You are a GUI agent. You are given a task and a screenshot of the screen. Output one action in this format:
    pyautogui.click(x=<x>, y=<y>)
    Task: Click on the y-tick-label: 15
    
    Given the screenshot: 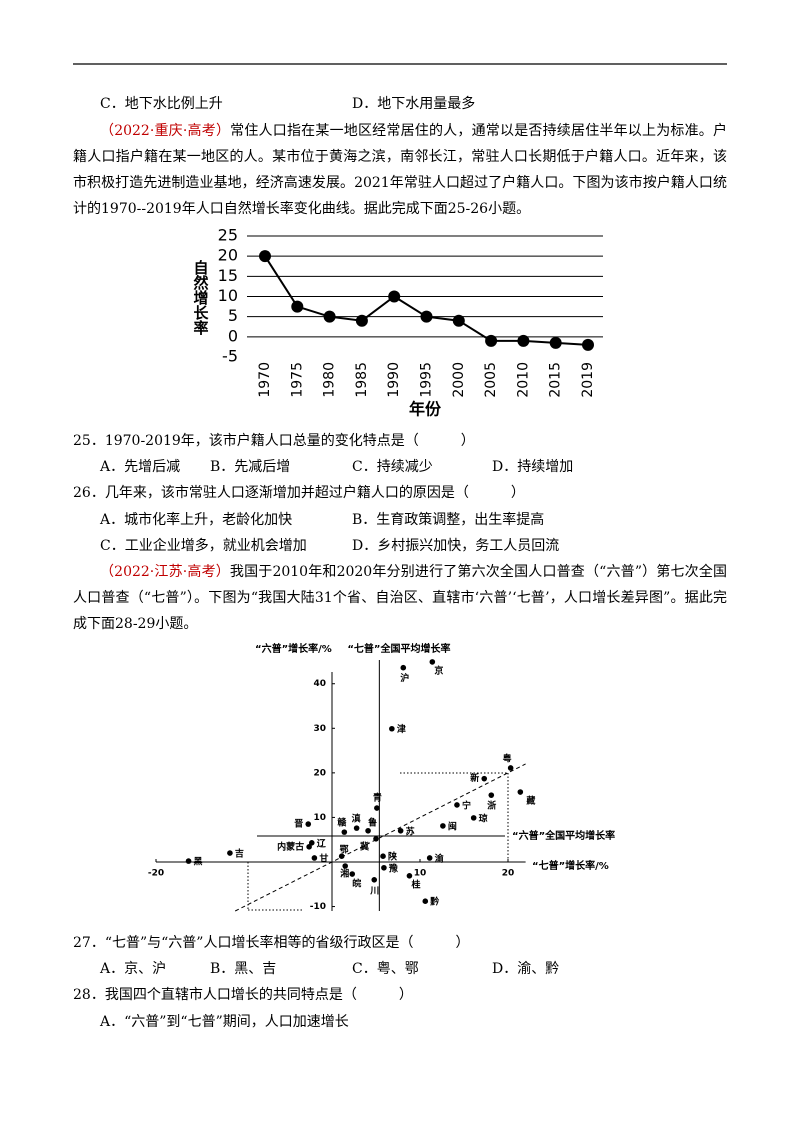 What is the action you would take?
    pyautogui.click(x=228, y=275)
    